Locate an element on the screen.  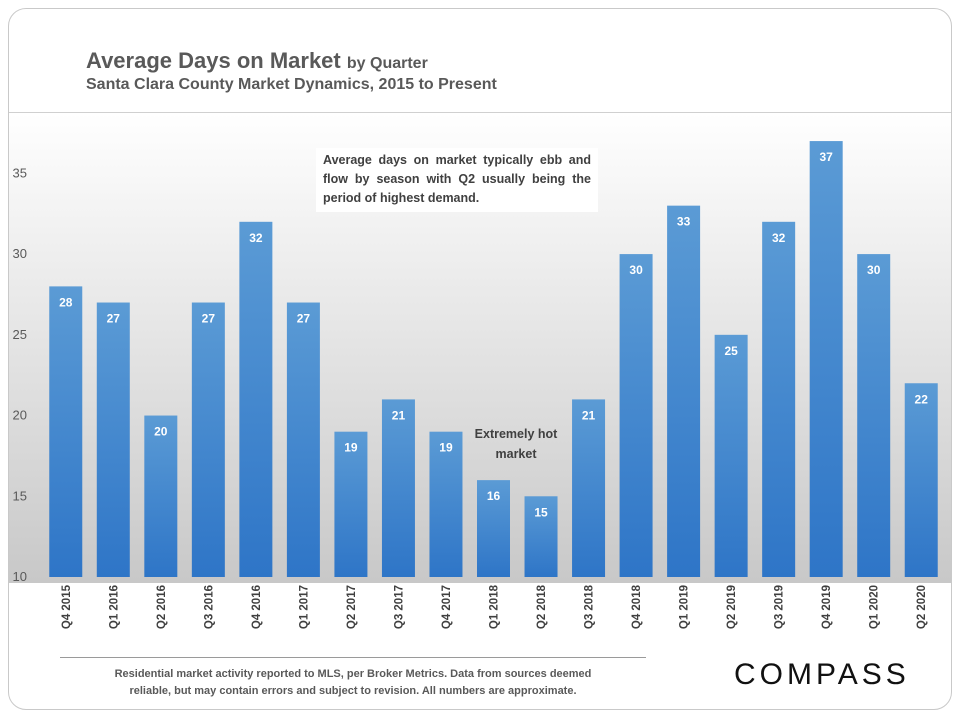
compass-logo: COMPASS is located at coordinates (822, 674).